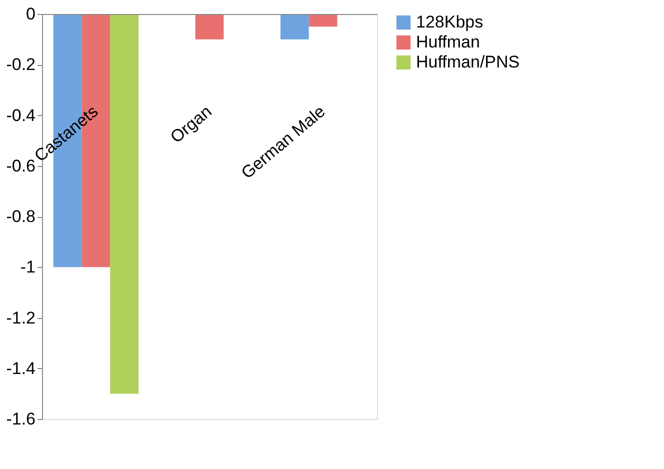 The image size is (664, 469). Describe the element at coordinates (31, 14) in the screenshot. I see `y-tick-label: 0` at that location.